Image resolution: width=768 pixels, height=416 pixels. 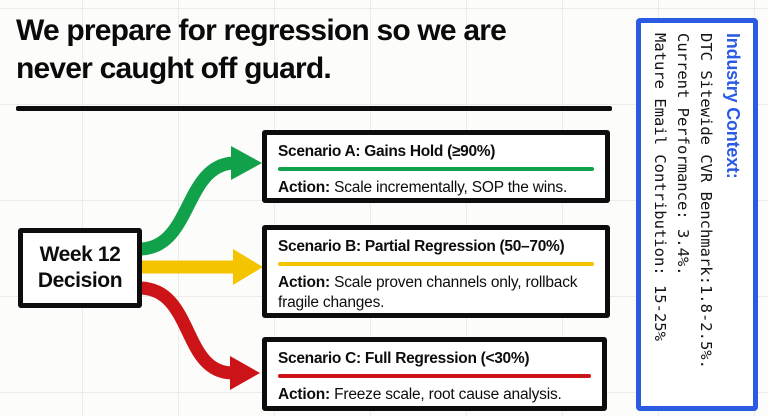 What do you see at coordinates (683, 154) in the screenshot?
I see `industry-context-line-performance: Current Performance: 3.4%.` at bounding box center [683, 154].